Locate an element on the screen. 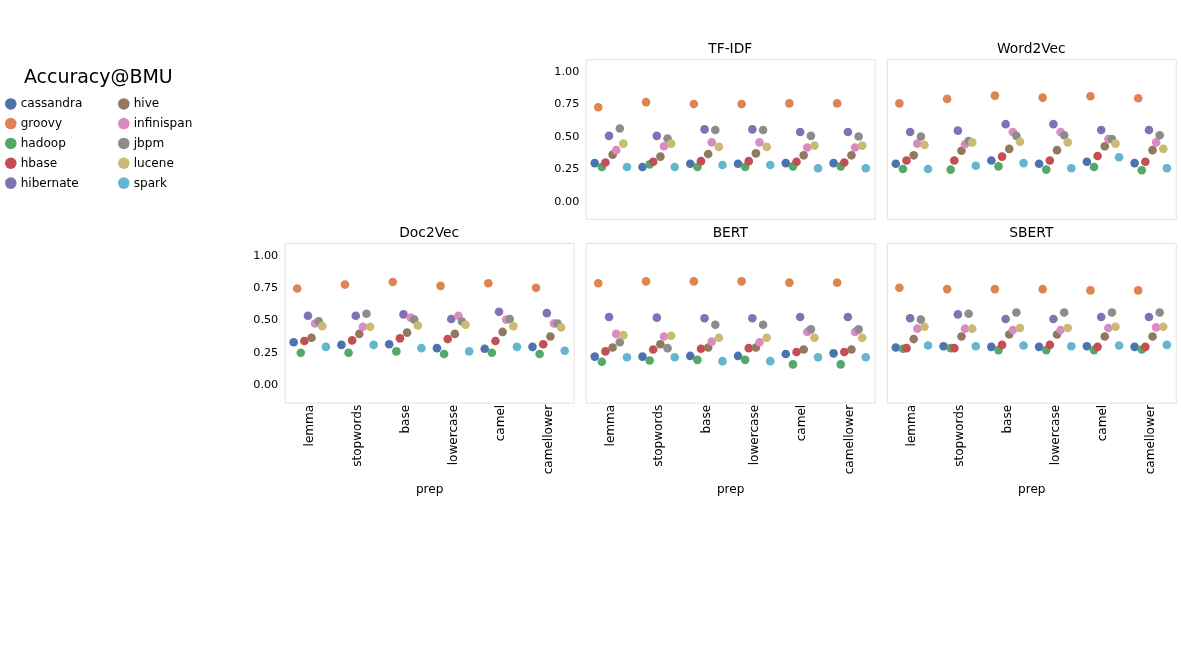 Image resolution: width=1181 pixels, height=646 pixels. chart-title: TF-IDF is located at coordinates (730, 48).